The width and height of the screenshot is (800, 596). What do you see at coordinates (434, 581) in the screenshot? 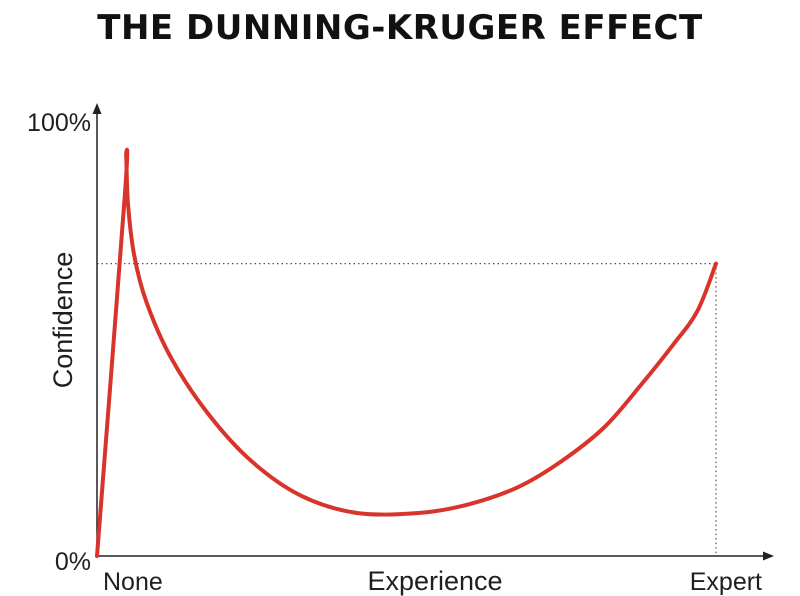
I see `x-axis-title: Experience` at bounding box center [434, 581].